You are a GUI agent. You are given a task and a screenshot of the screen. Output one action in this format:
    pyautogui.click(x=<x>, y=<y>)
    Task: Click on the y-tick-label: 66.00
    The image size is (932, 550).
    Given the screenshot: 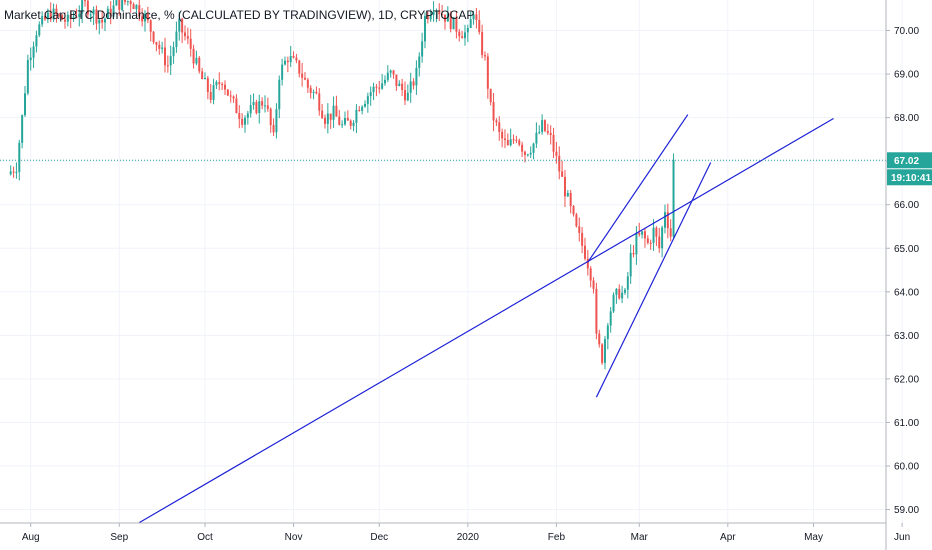 What is the action you would take?
    pyautogui.click(x=906, y=205)
    